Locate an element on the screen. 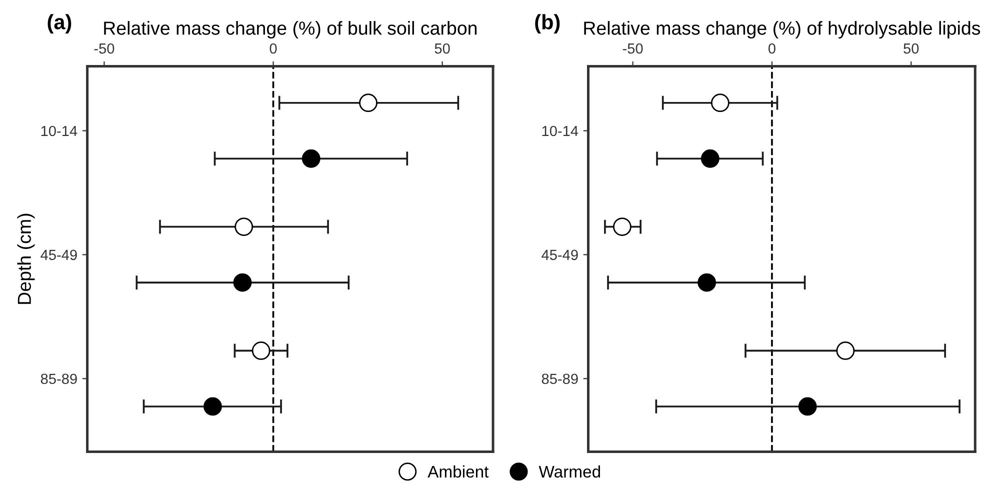 The image size is (992, 491). x-axis-title: Relative mass change (%) of bulk soil carbon is located at coordinates (290, 30).